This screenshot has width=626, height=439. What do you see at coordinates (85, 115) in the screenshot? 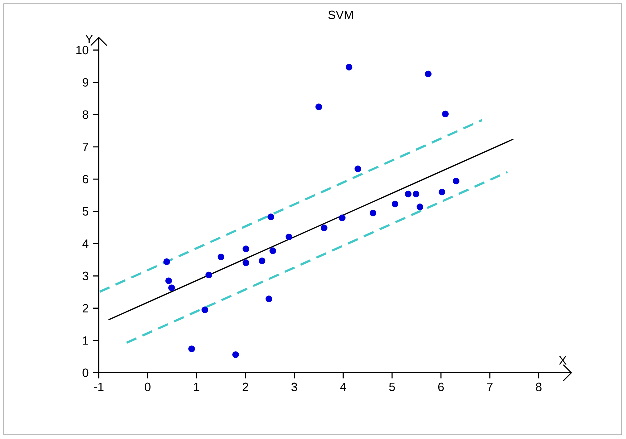
I see `y-tick-label: 8` at bounding box center [85, 115].